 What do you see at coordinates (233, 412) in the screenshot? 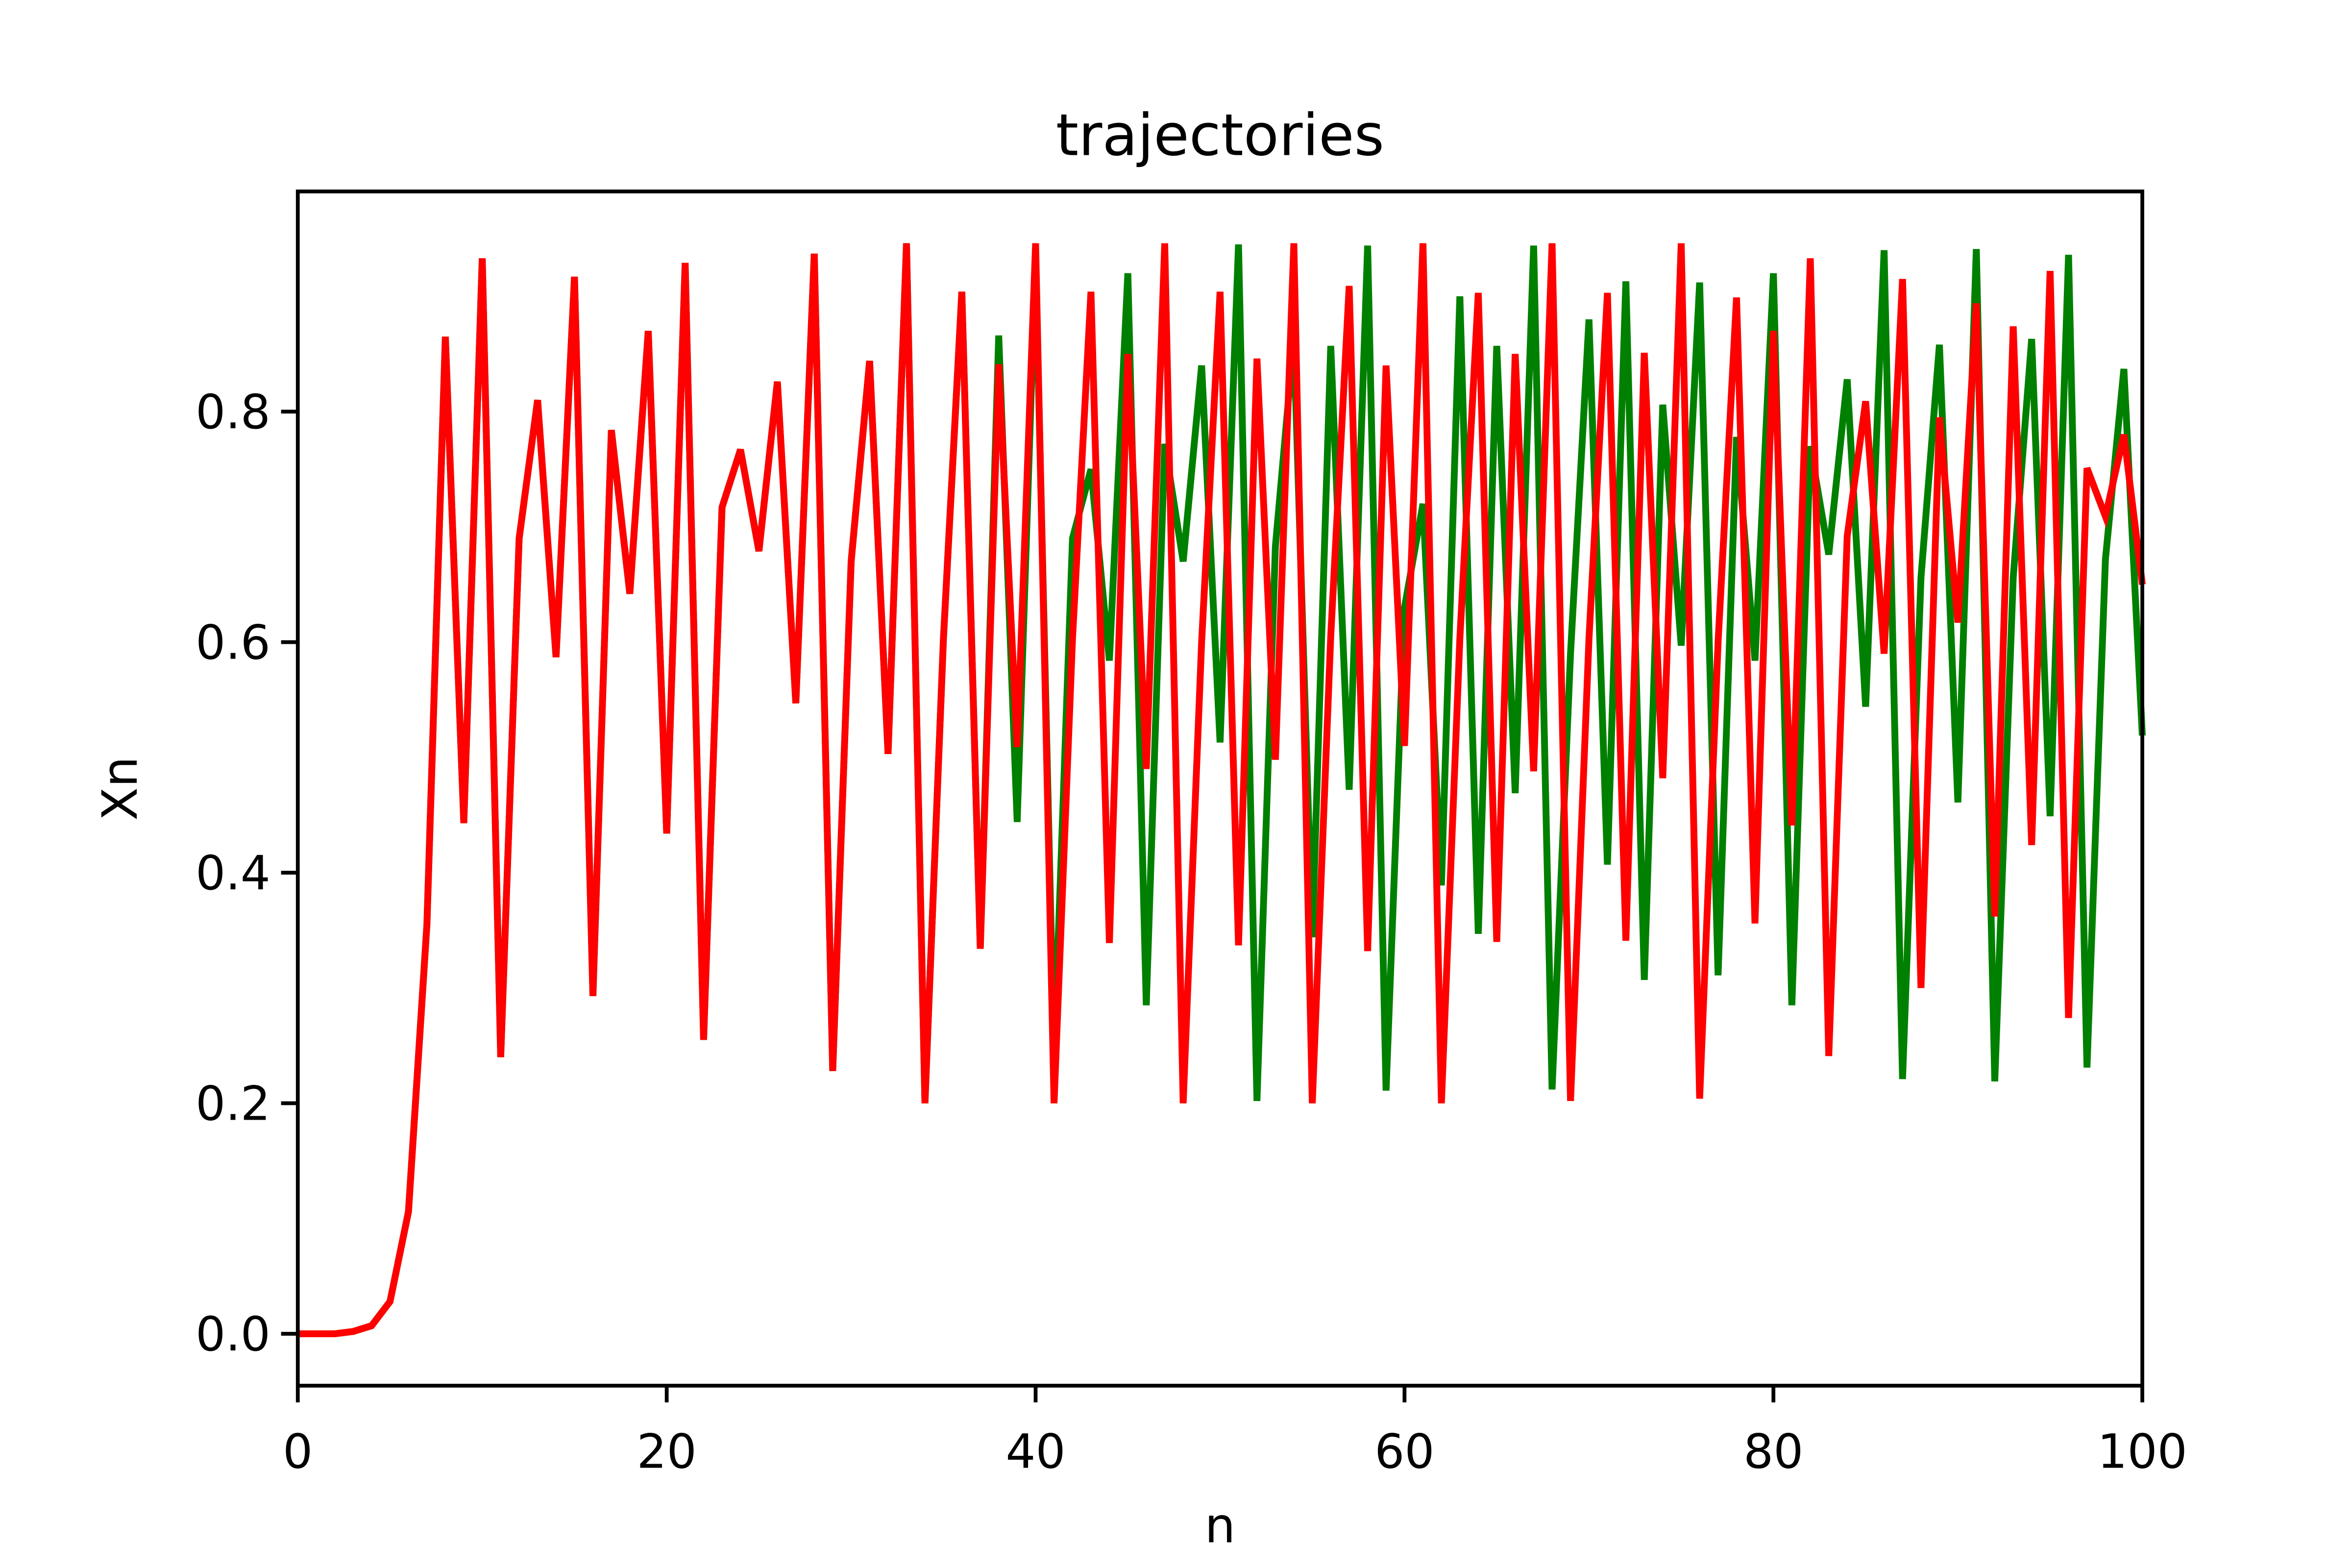
I see `y-tick-label: 0.8` at bounding box center [233, 412].